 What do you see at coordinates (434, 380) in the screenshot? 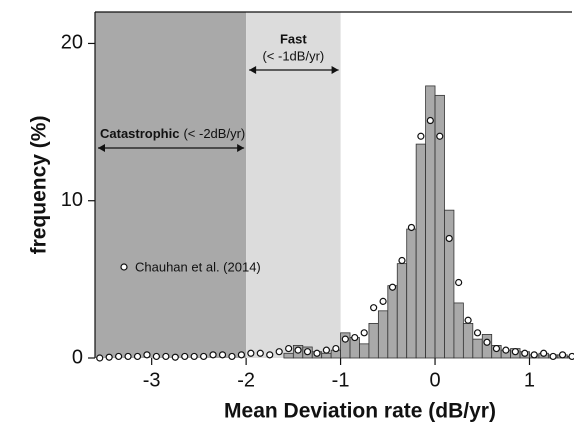
I see `x-tick-label: 0` at bounding box center [434, 380].